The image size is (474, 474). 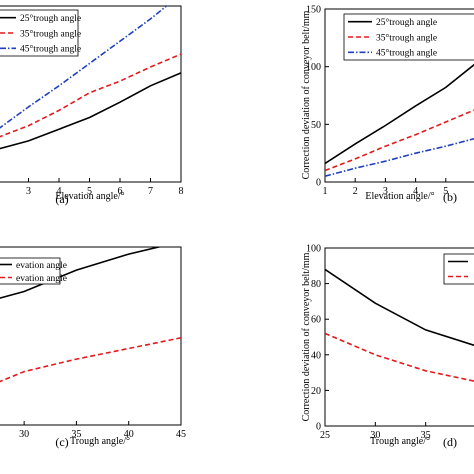 What do you see at coordinates (41, 279) in the screenshot?
I see `legend-entry-2: evation angle` at bounding box center [41, 279].